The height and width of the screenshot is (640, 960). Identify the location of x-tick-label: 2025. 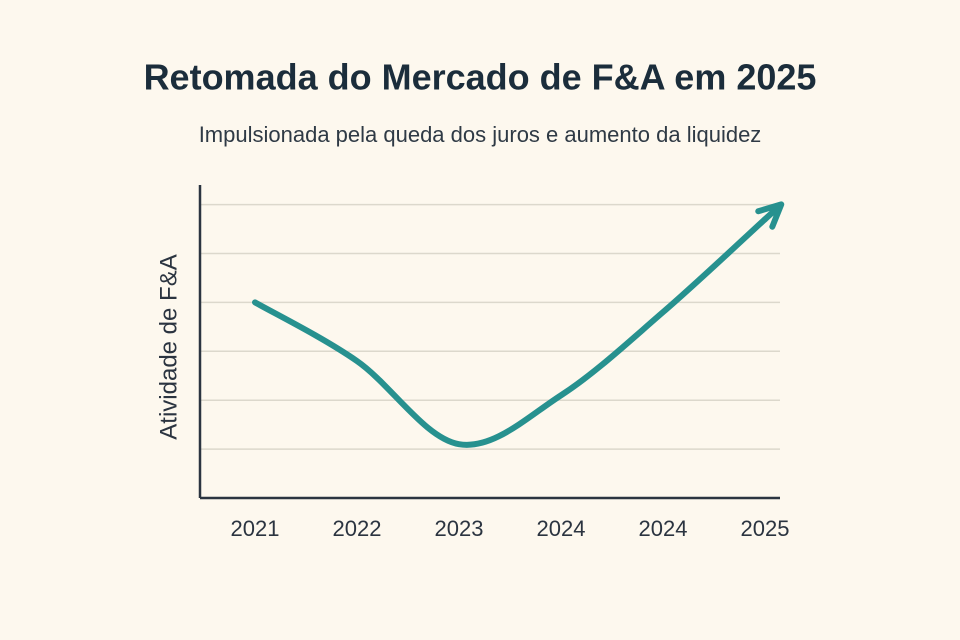
(765, 528).